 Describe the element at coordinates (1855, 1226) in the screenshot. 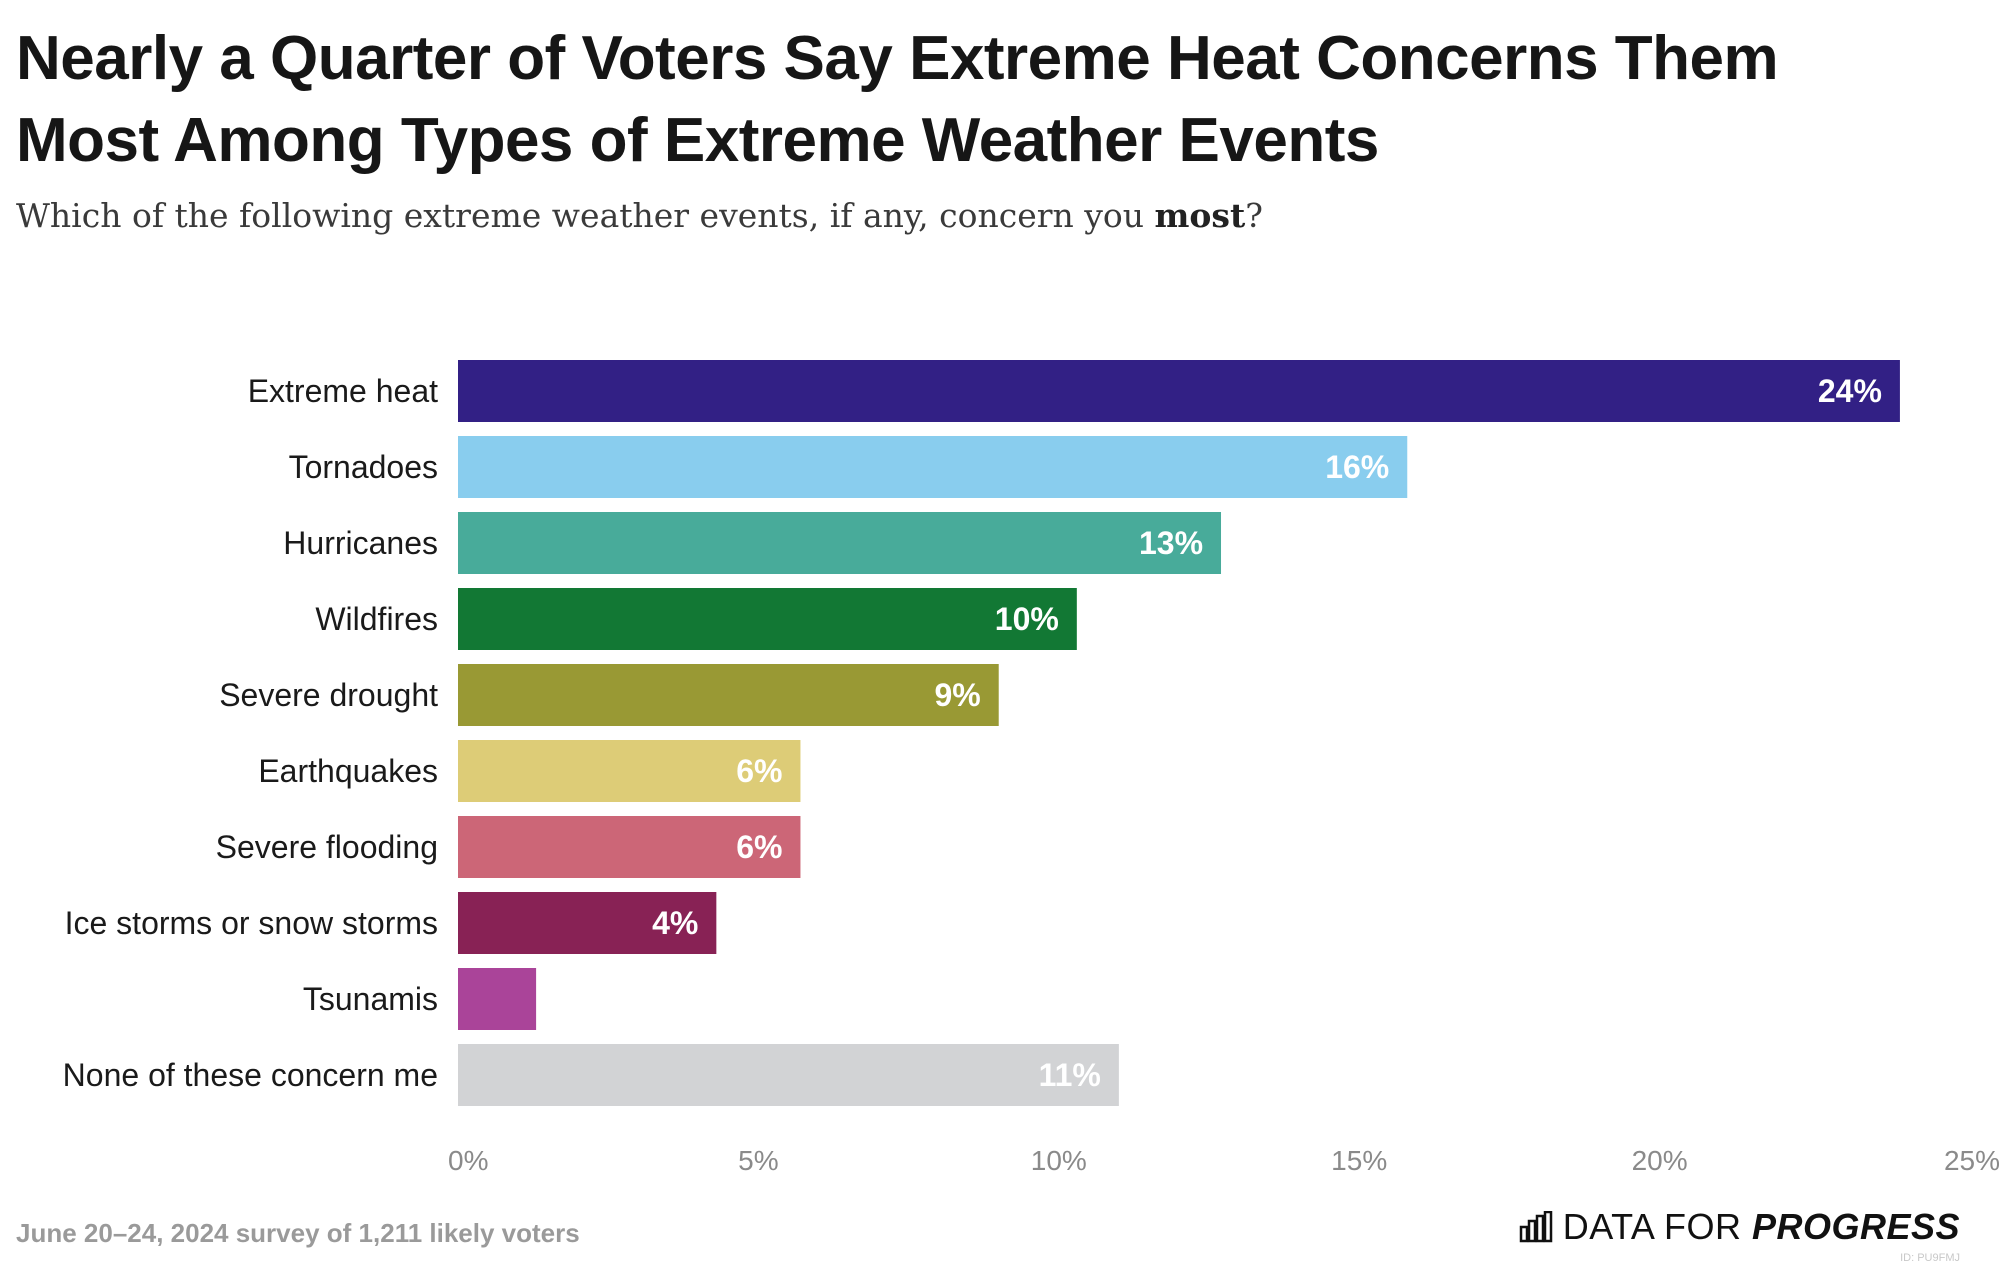

I see `logo-text-progress: PROGRESS` at that location.